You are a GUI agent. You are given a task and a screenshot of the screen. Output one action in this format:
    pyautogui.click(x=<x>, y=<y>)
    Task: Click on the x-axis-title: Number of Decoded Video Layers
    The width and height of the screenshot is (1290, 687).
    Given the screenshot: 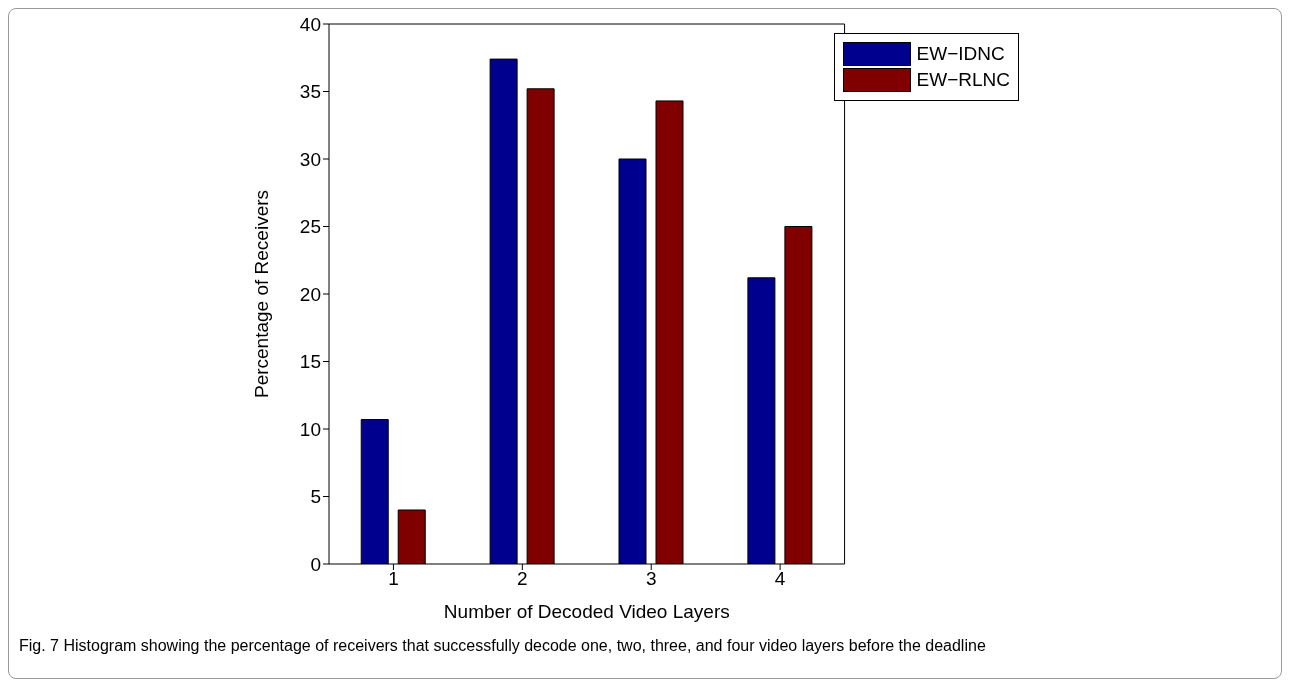 What is the action you would take?
    pyautogui.click(x=586, y=611)
    